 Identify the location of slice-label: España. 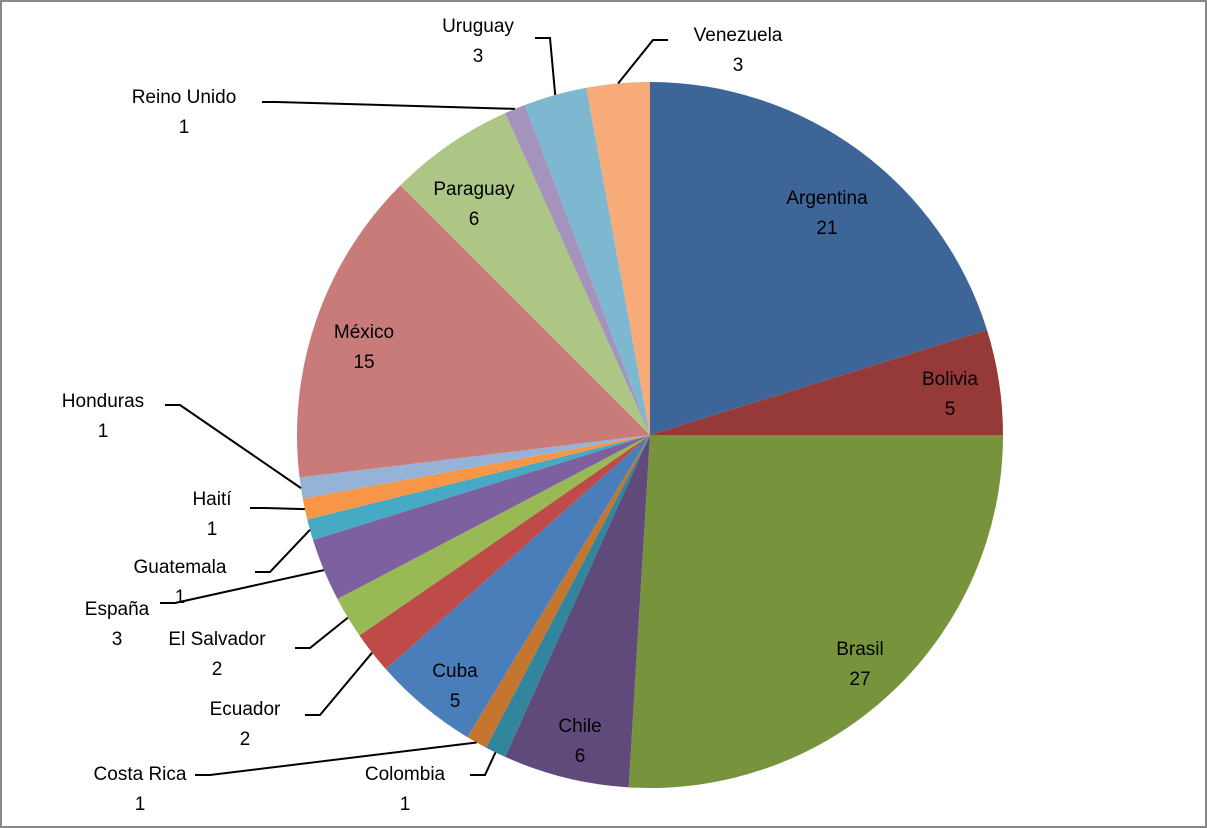
(117, 609).